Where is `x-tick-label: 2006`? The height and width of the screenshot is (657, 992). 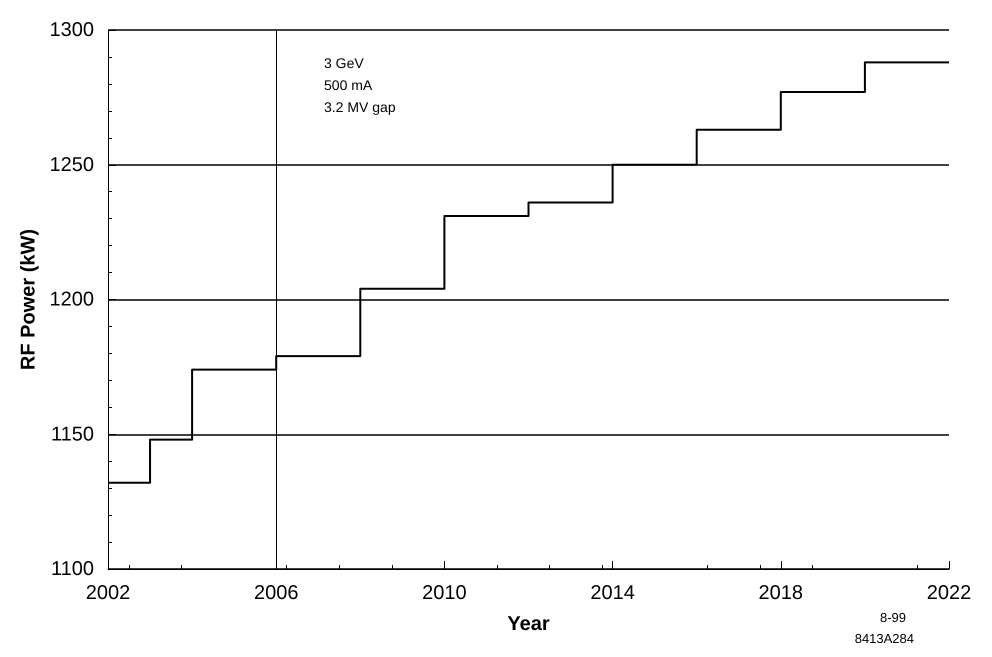 x-tick-label: 2006 is located at coordinates (276, 593).